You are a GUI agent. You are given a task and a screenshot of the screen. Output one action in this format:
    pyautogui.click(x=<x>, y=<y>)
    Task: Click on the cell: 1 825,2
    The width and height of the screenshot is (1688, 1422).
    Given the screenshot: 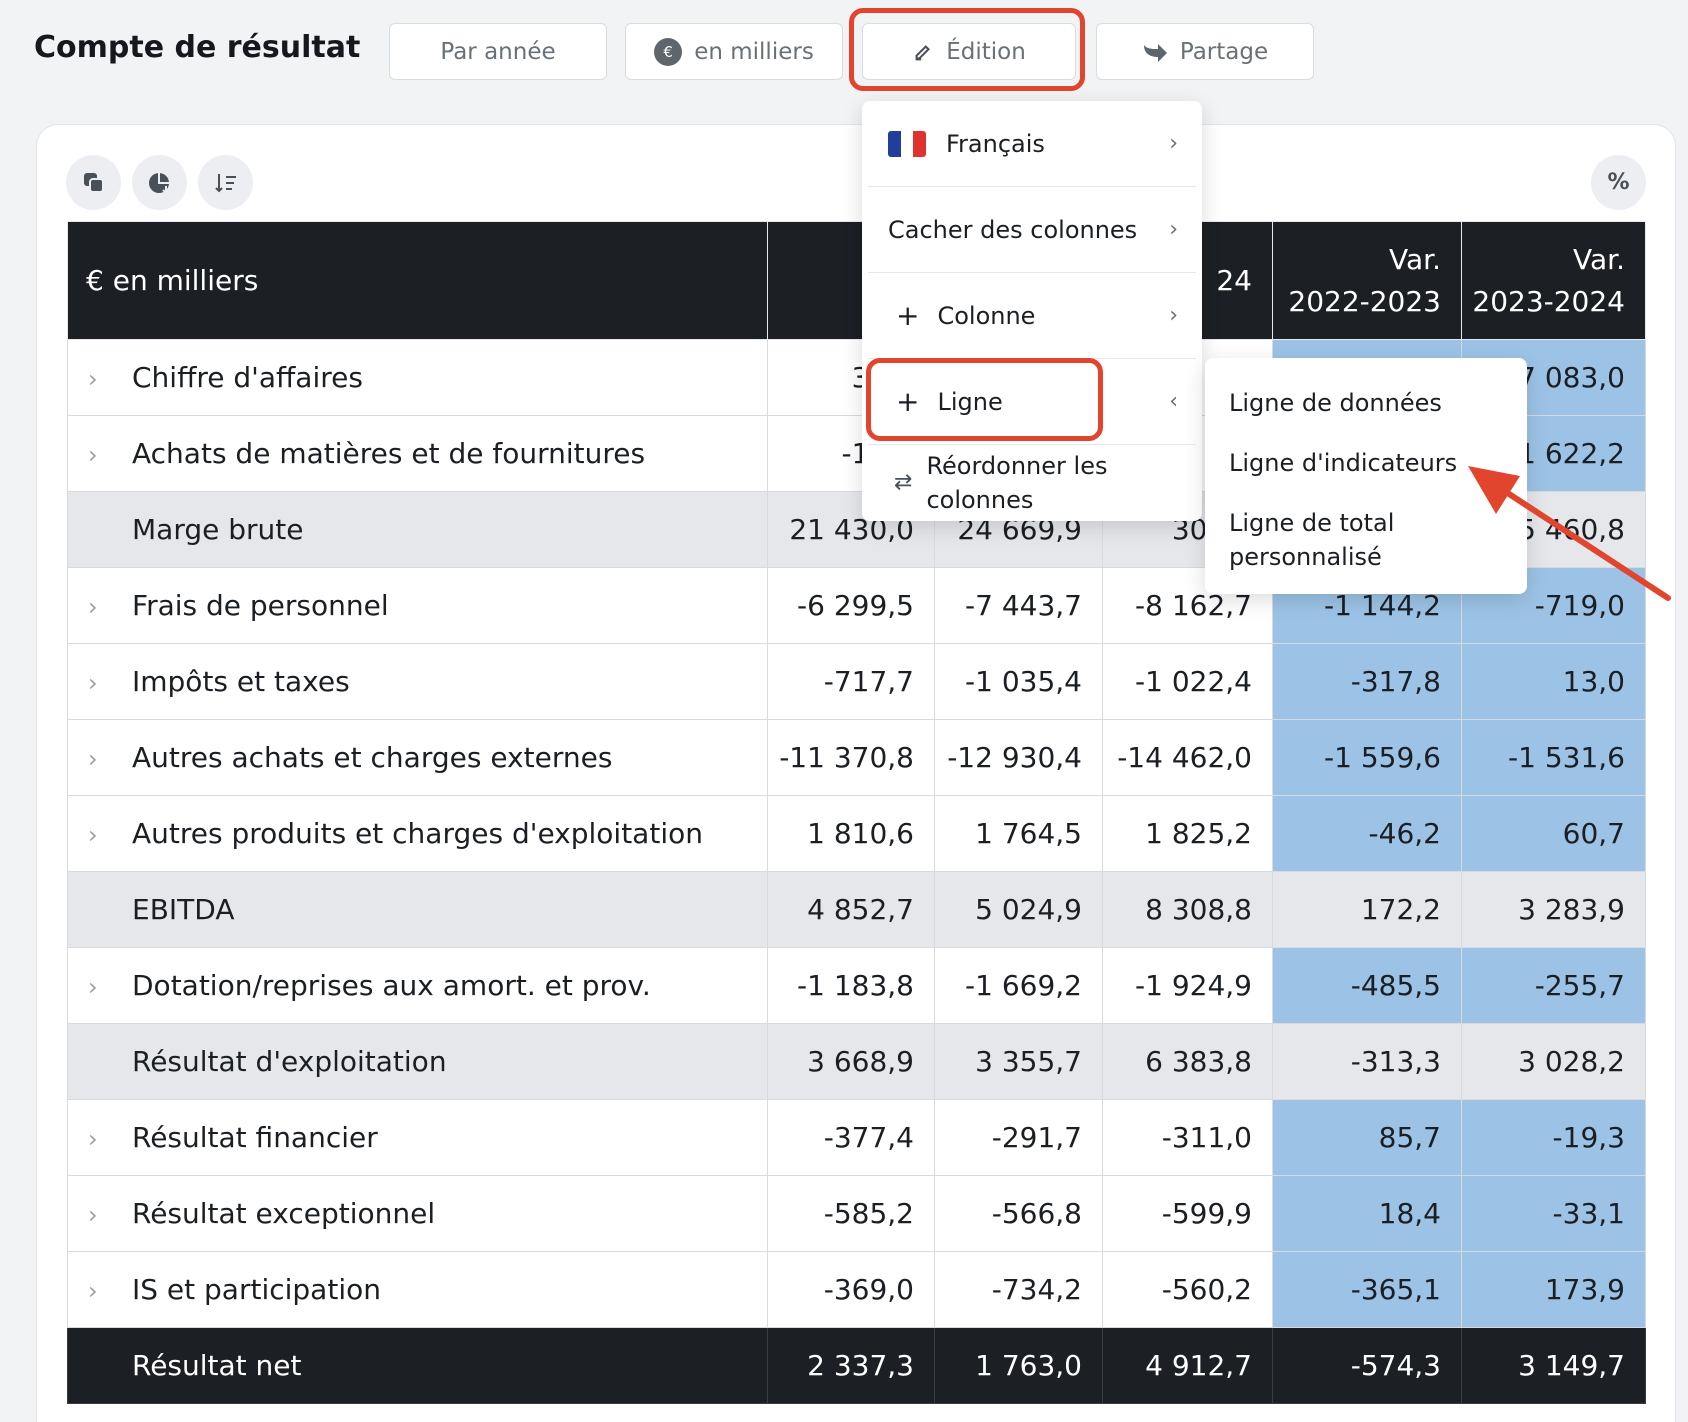 What is the action you would take?
    pyautogui.click(x=1187, y=833)
    